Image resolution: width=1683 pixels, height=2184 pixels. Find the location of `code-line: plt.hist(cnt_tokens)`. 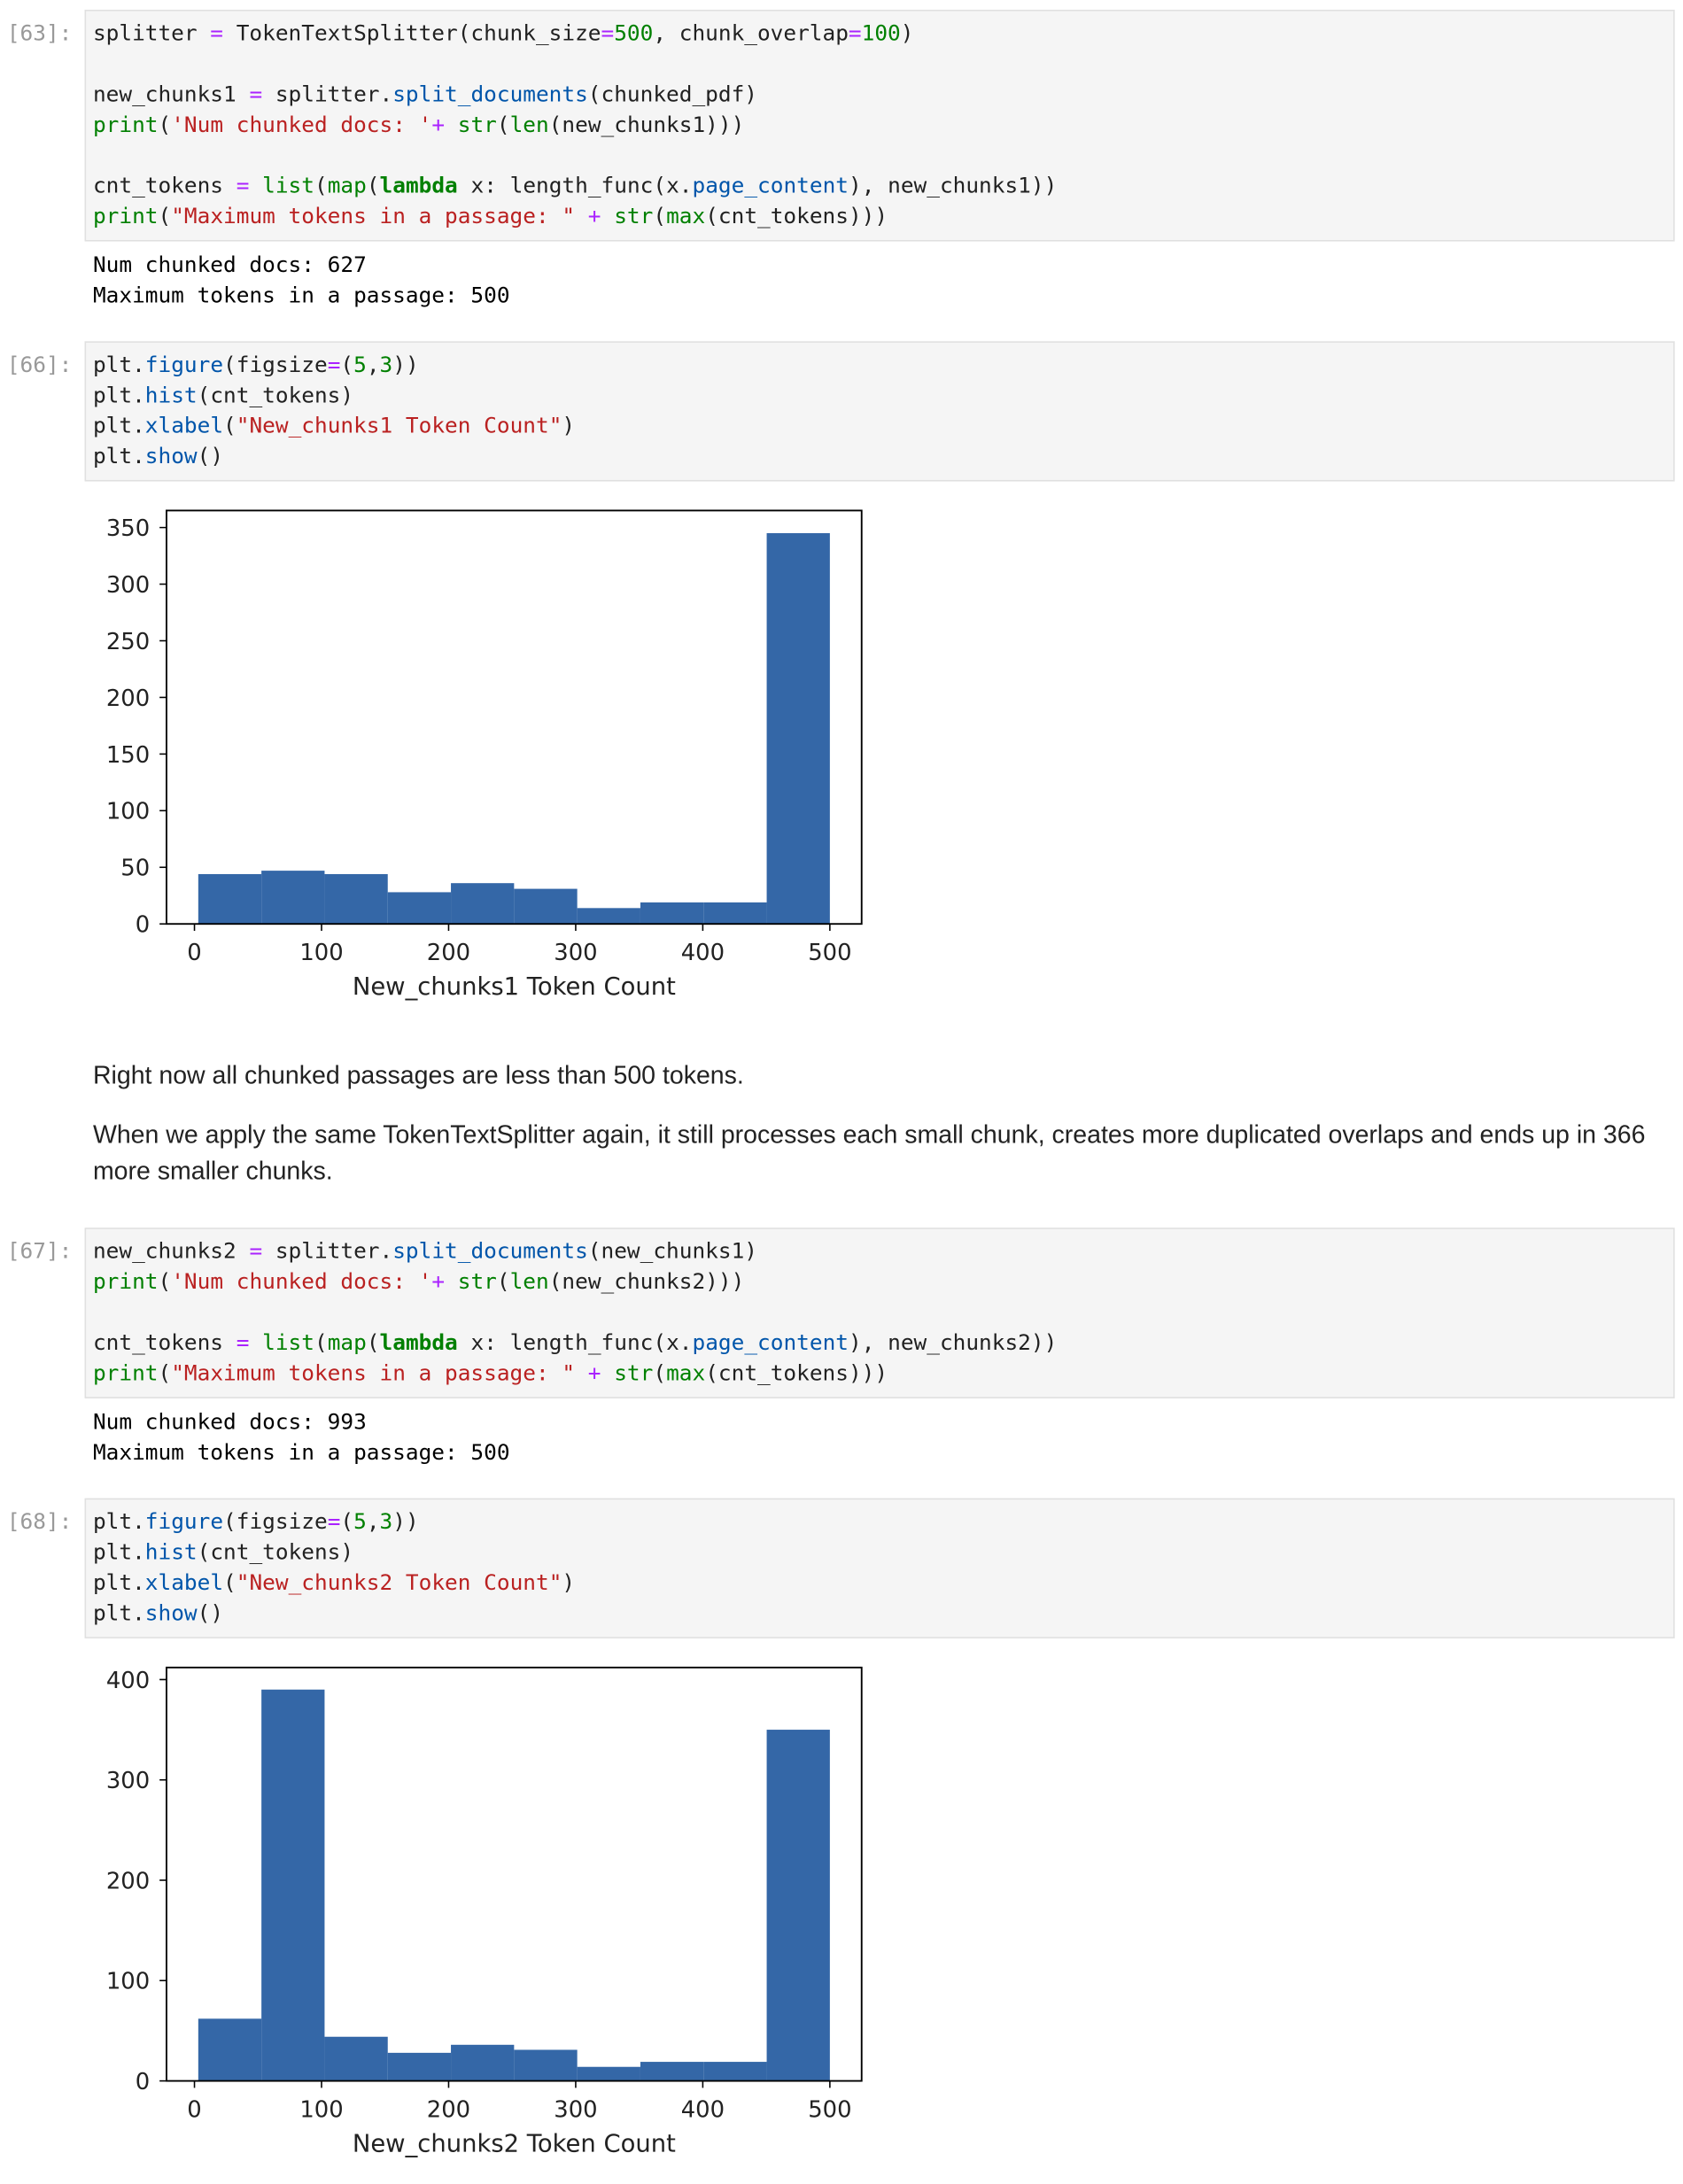

code-line: plt.hist(cnt_tokens) is located at coordinates (223, 1552).